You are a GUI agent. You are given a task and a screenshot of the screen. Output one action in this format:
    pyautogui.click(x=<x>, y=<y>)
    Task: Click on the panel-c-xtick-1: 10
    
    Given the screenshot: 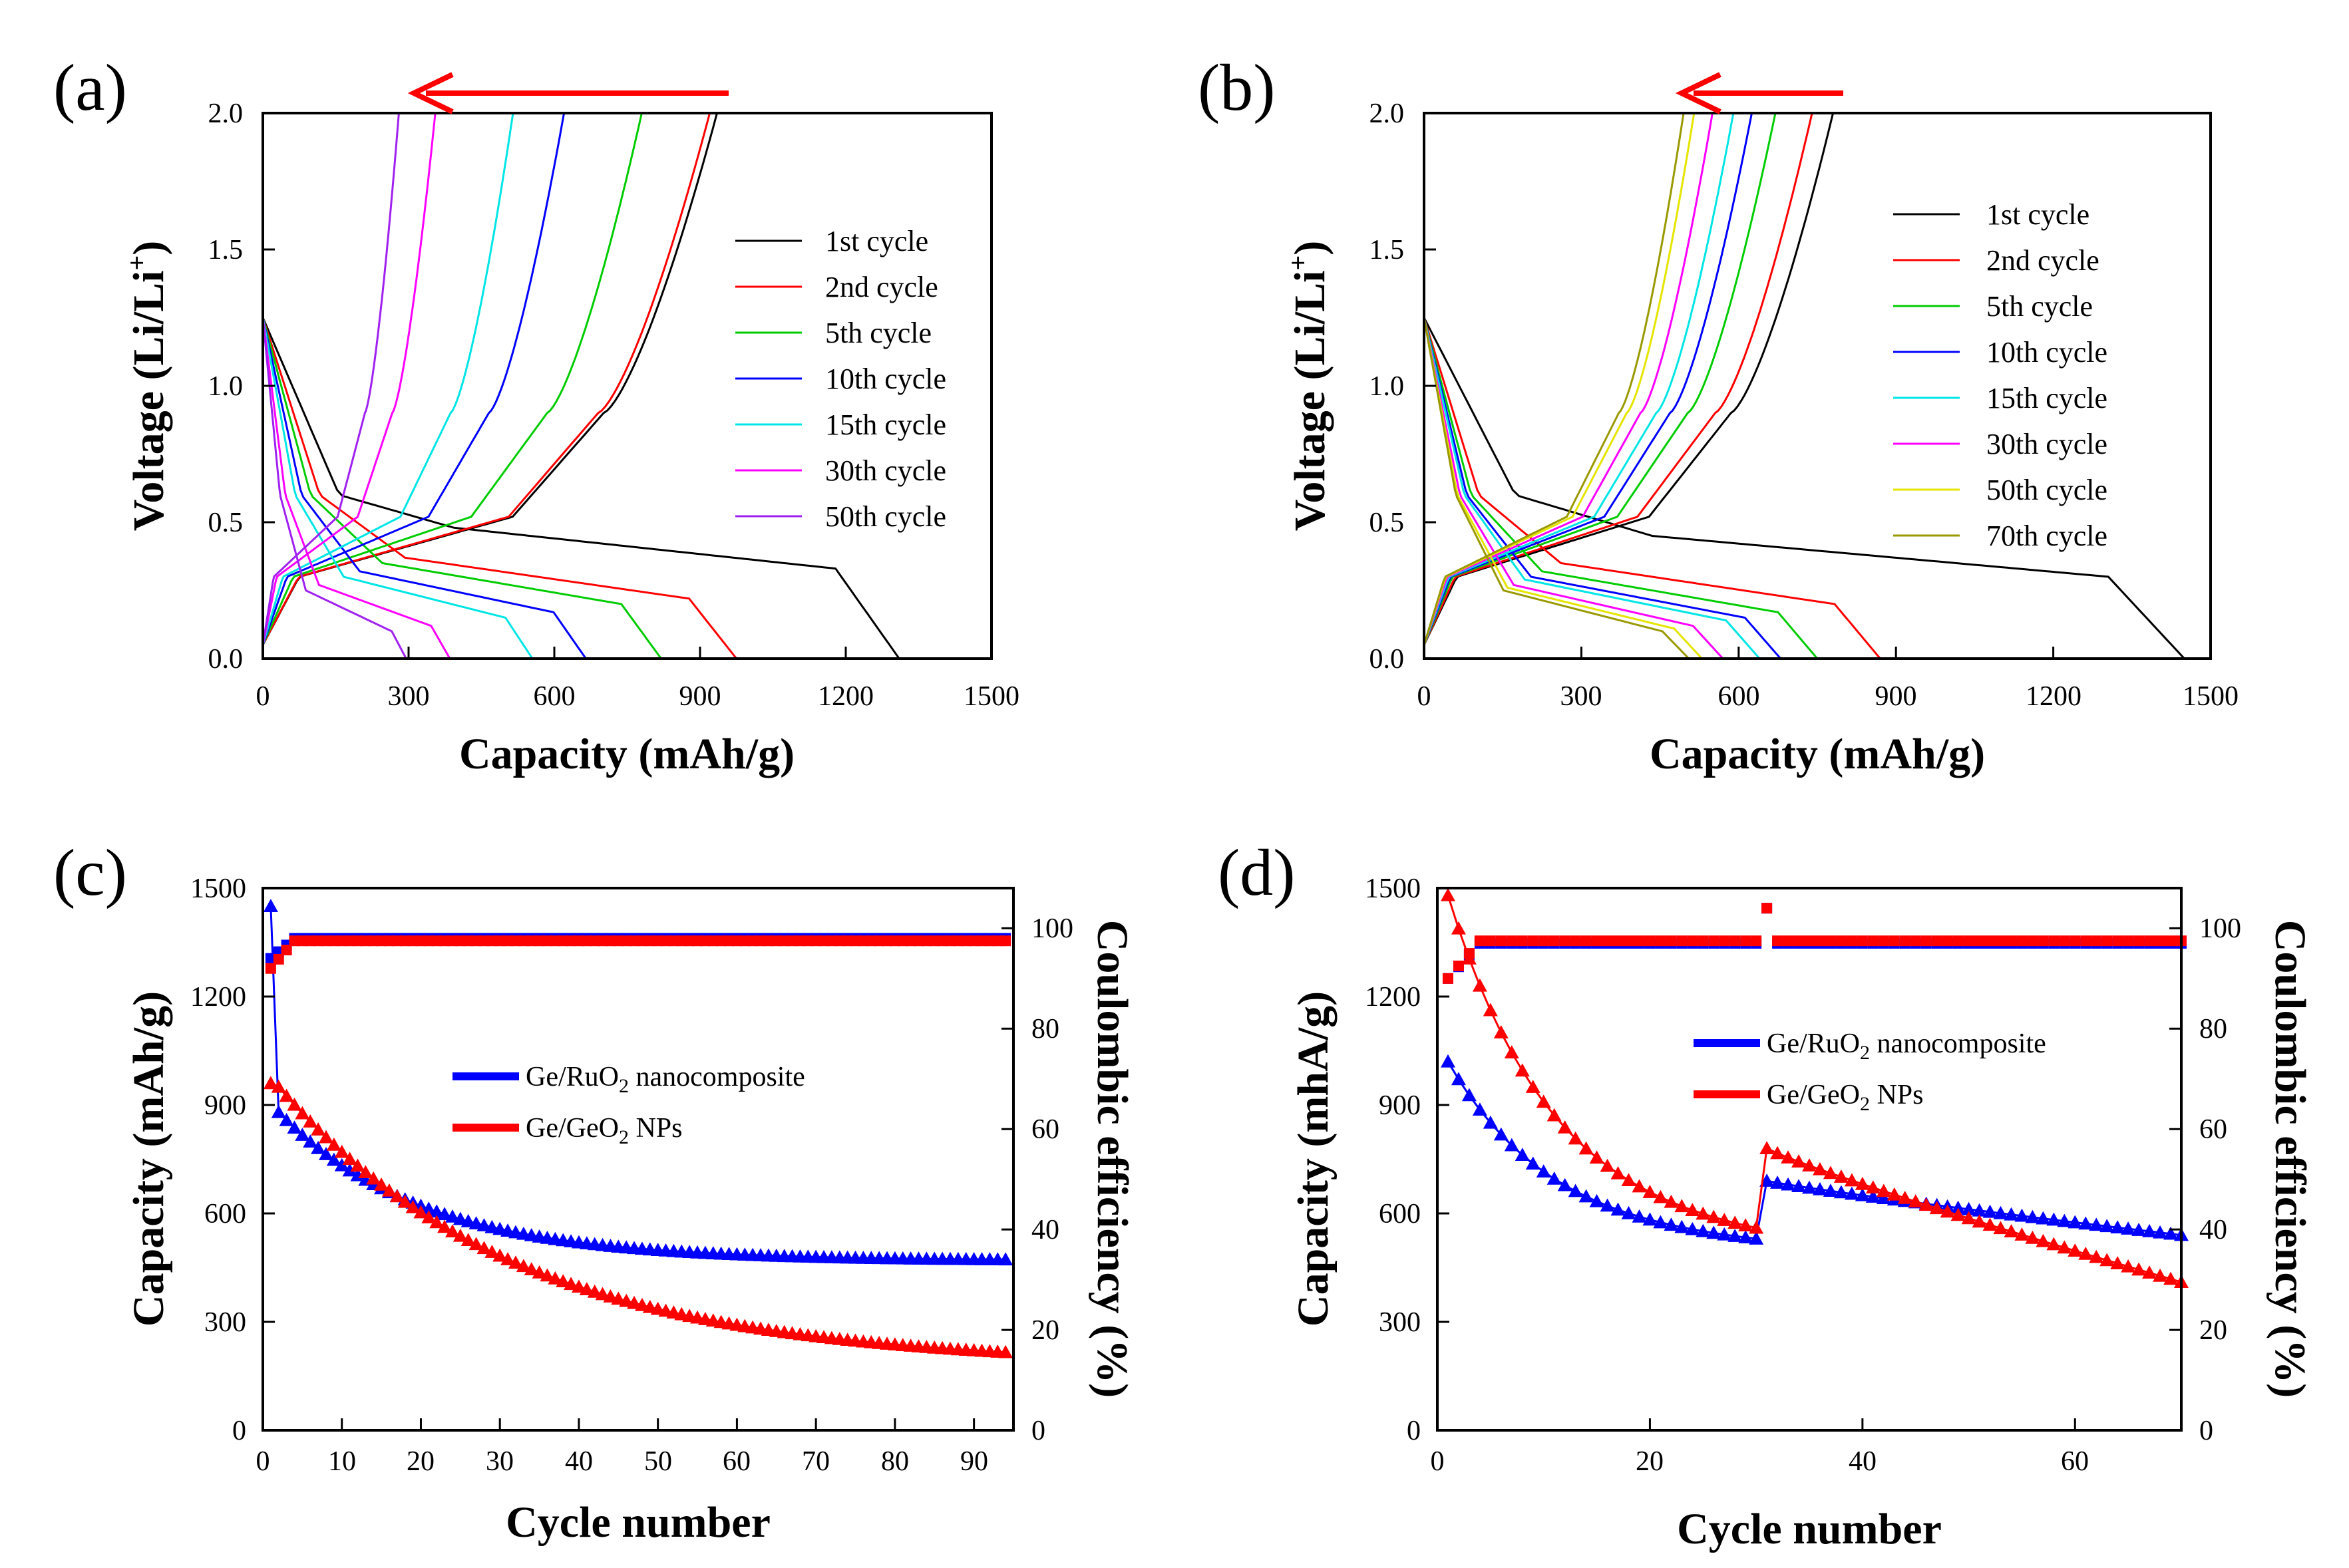 What is the action you would take?
    pyautogui.click(x=342, y=1461)
    